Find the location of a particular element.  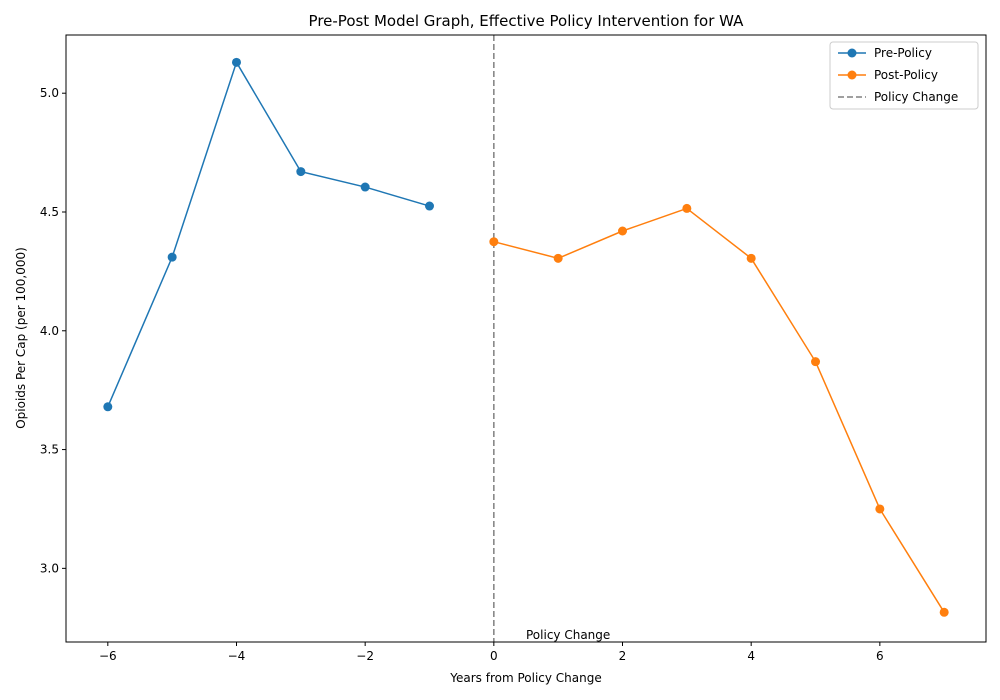

y-tick-label: 4.0 is located at coordinates (49, 331).